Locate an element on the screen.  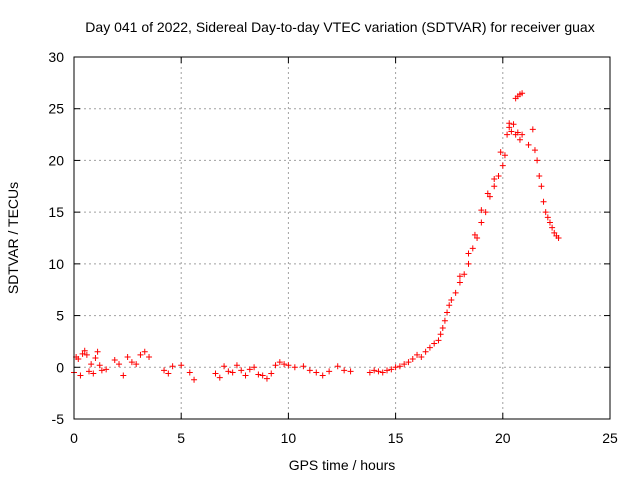
x-tick-label: 20 is located at coordinates (503, 438).